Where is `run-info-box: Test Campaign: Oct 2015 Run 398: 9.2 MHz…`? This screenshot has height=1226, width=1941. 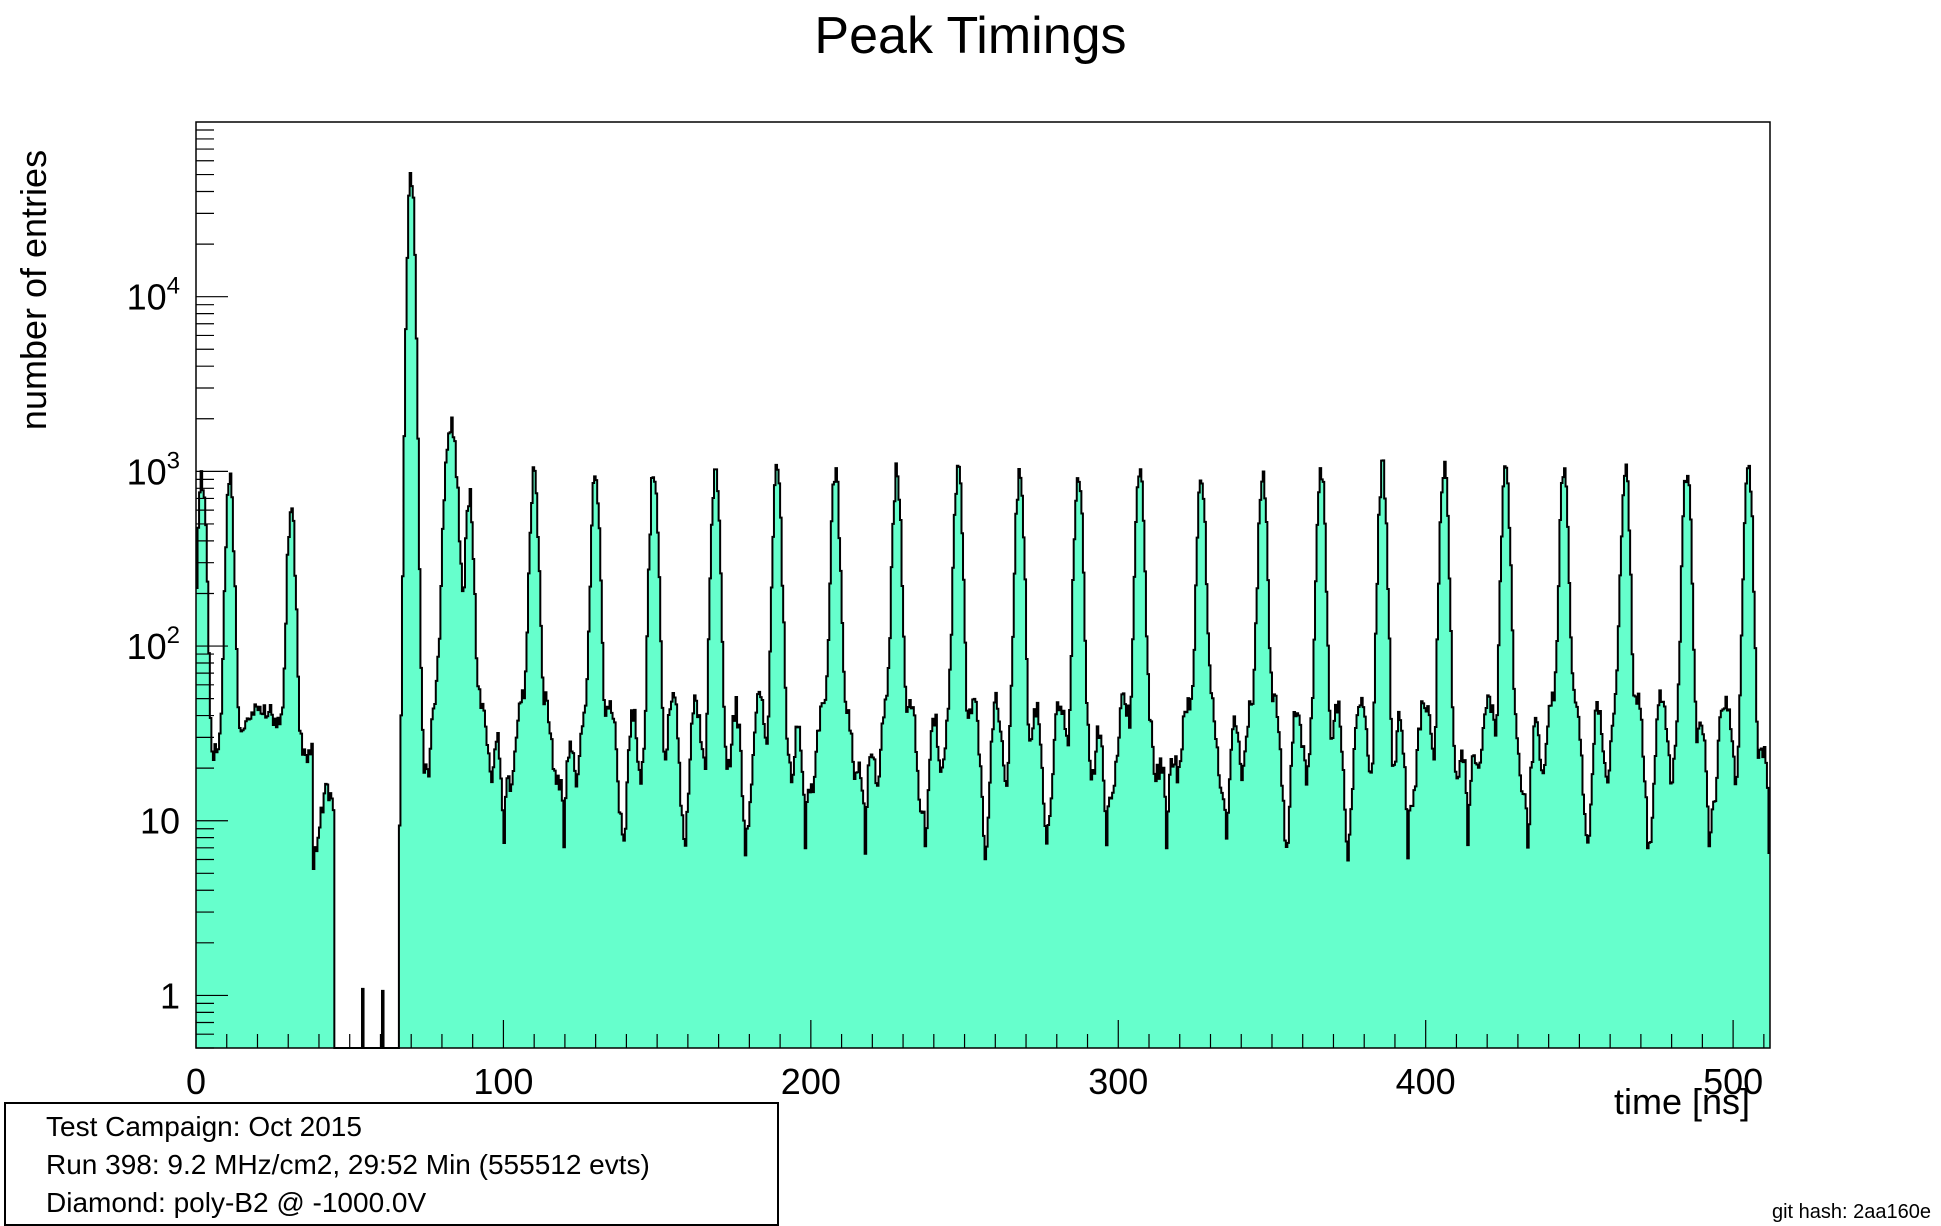
run-info-box: Test Campaign: Oct 2015 Run 398: 9.2 MHz… is located at coordinates (391, 1164).